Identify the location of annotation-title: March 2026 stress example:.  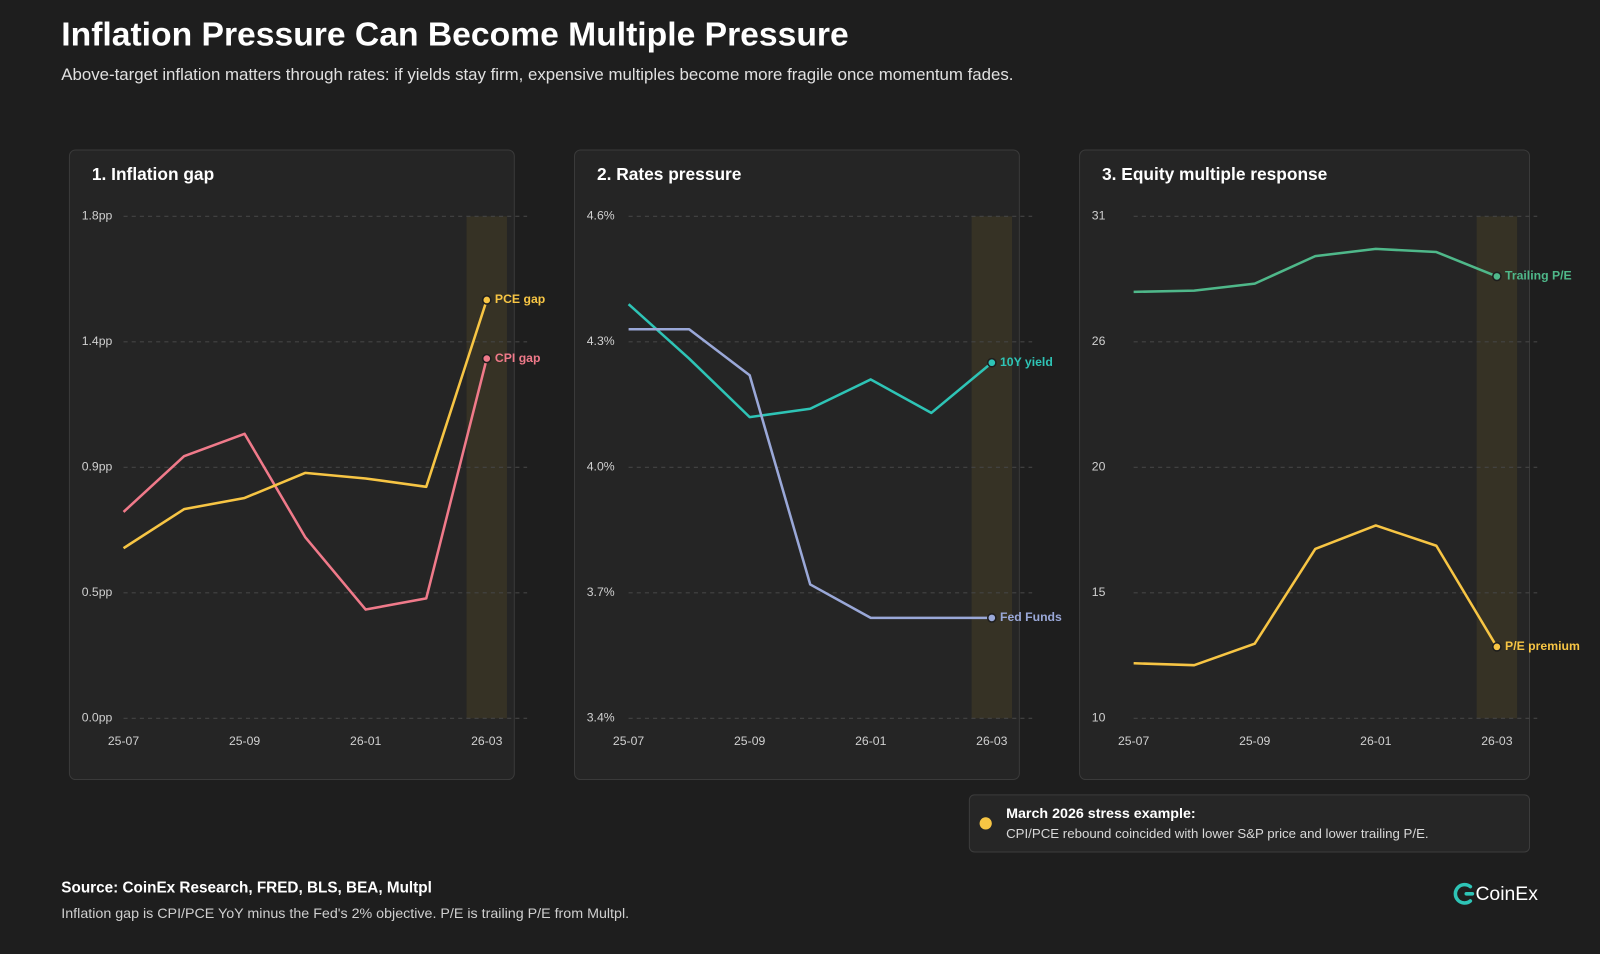
(1101, 814).